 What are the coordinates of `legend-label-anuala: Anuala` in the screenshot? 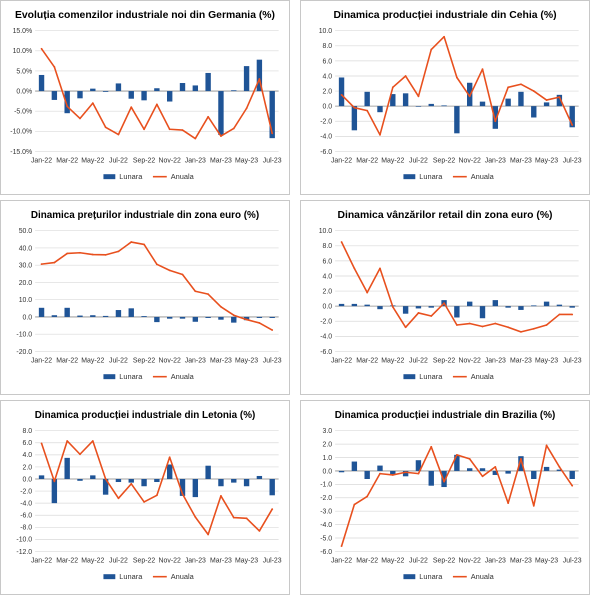 It's located at (183, 576).